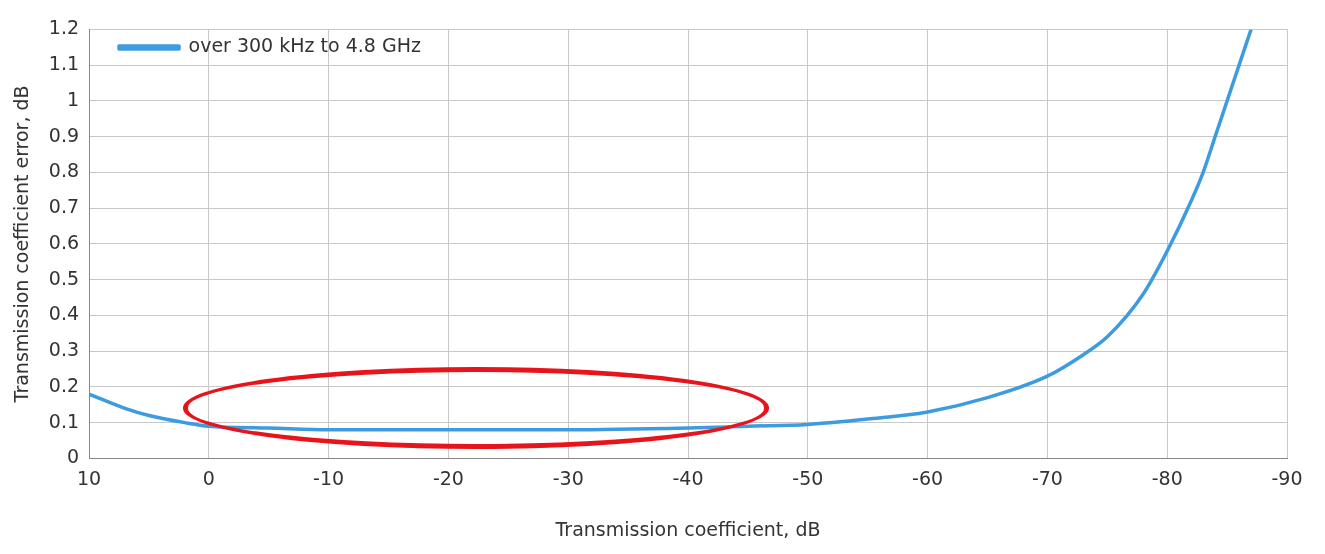 The width and height of the screenshot is (1325, 554). I want to click on x-tick-label: -80, so click(1167, 477).